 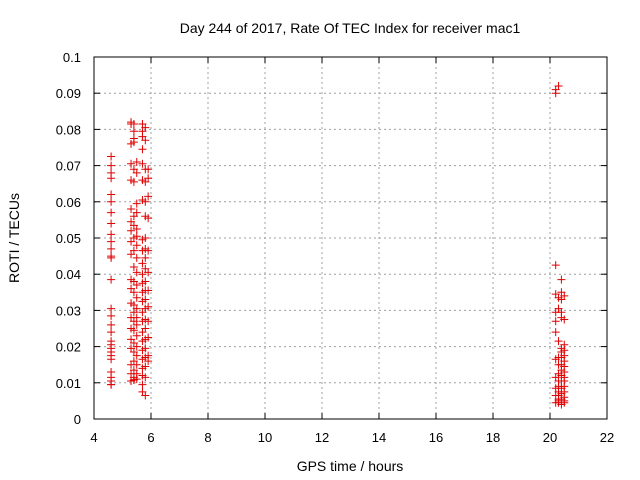 What do you see at coordinates (322, 437) in the screenshot?
I see `x-tick-label: 12` at bounding box center [322, 437].